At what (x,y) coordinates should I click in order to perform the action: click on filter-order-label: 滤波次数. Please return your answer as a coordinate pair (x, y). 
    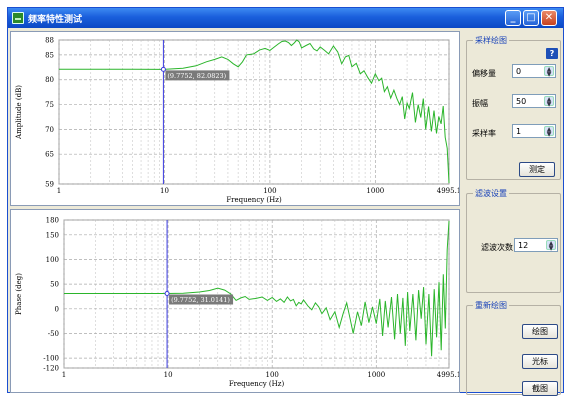
    Looking at the image, I should click on (497, 247).